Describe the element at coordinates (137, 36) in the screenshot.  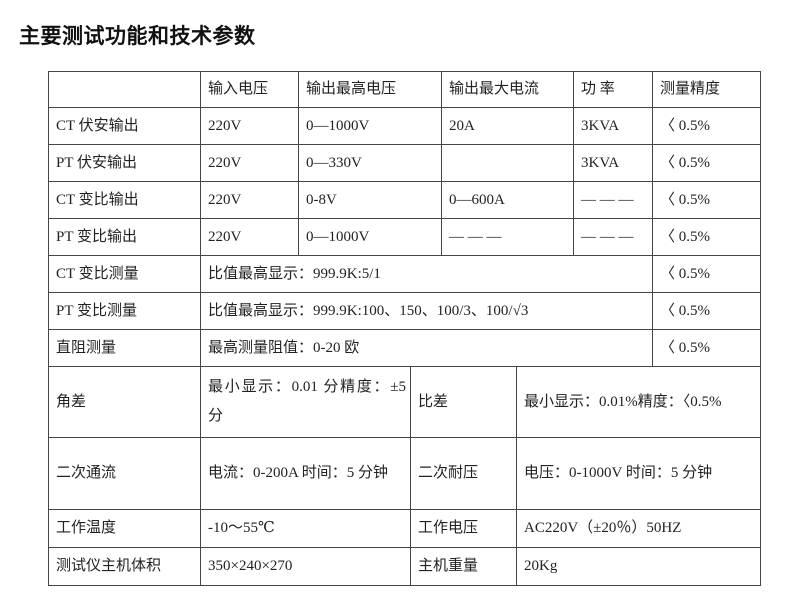
I see `page-title: 主要测试功能和技术参数` at that location.